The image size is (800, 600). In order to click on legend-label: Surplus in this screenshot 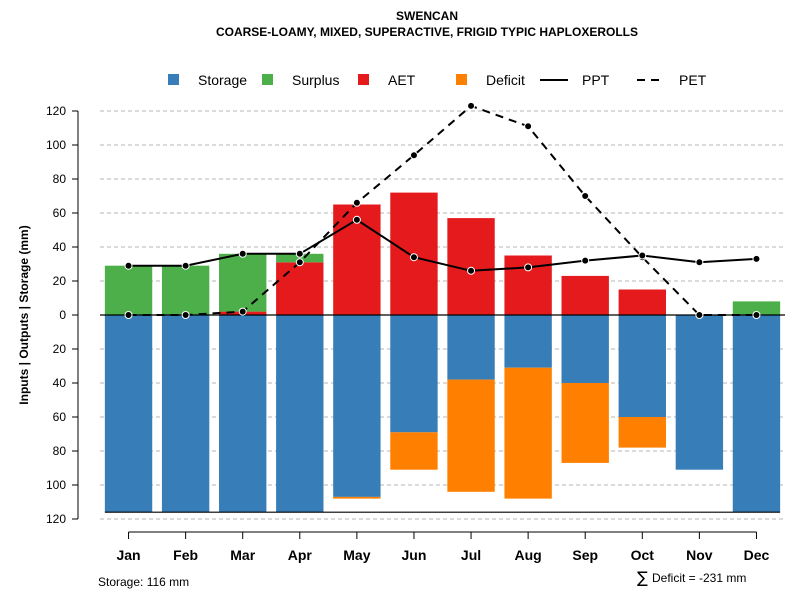, I will do `click(315, 80)`.